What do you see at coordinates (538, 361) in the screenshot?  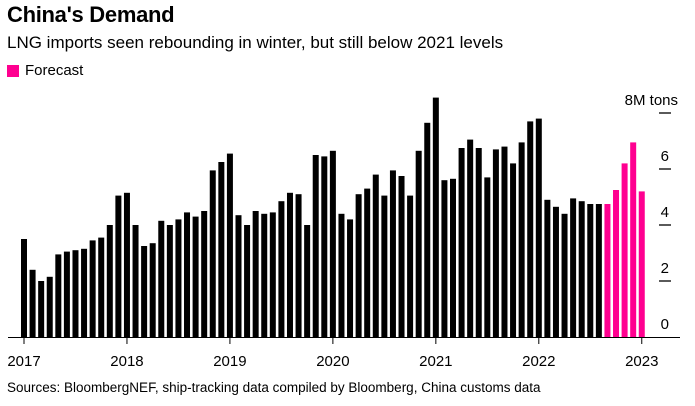 I see `x-tick-label: 2022` at bounding box center [538, 361].